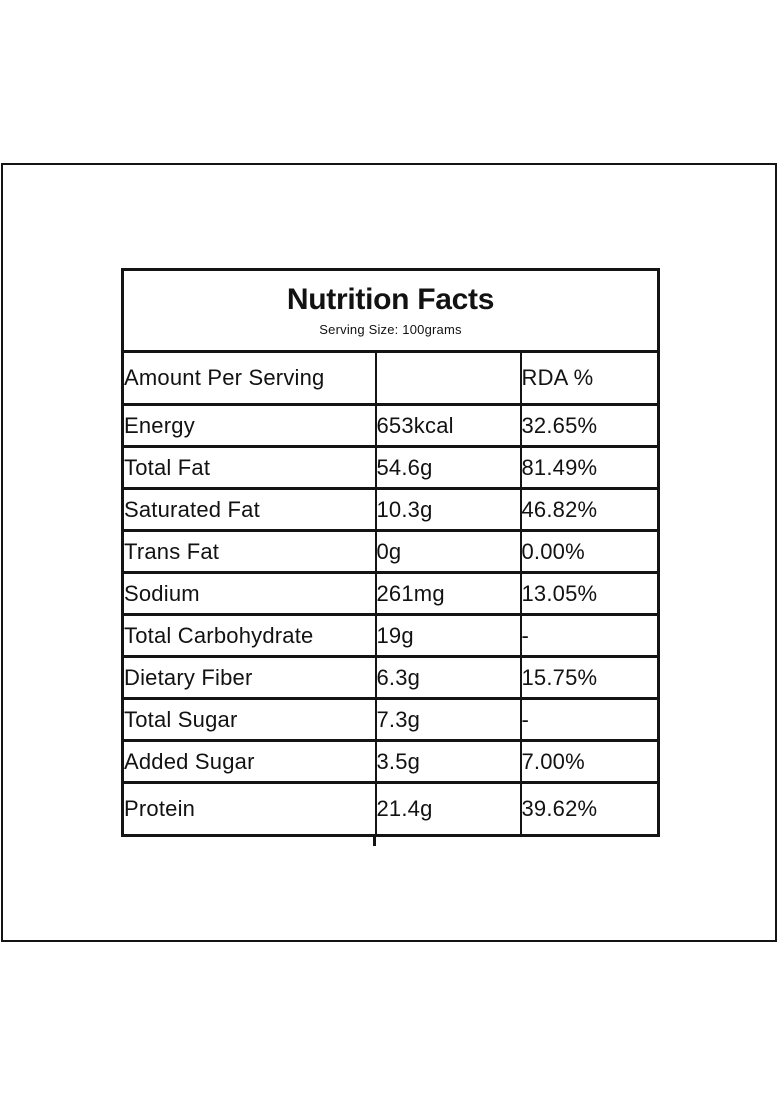 The height and width of the screenshot is (1108, 780). I want to click on table-row: Dietary Fiber 6.3g 15.75%, so click(390, 677).